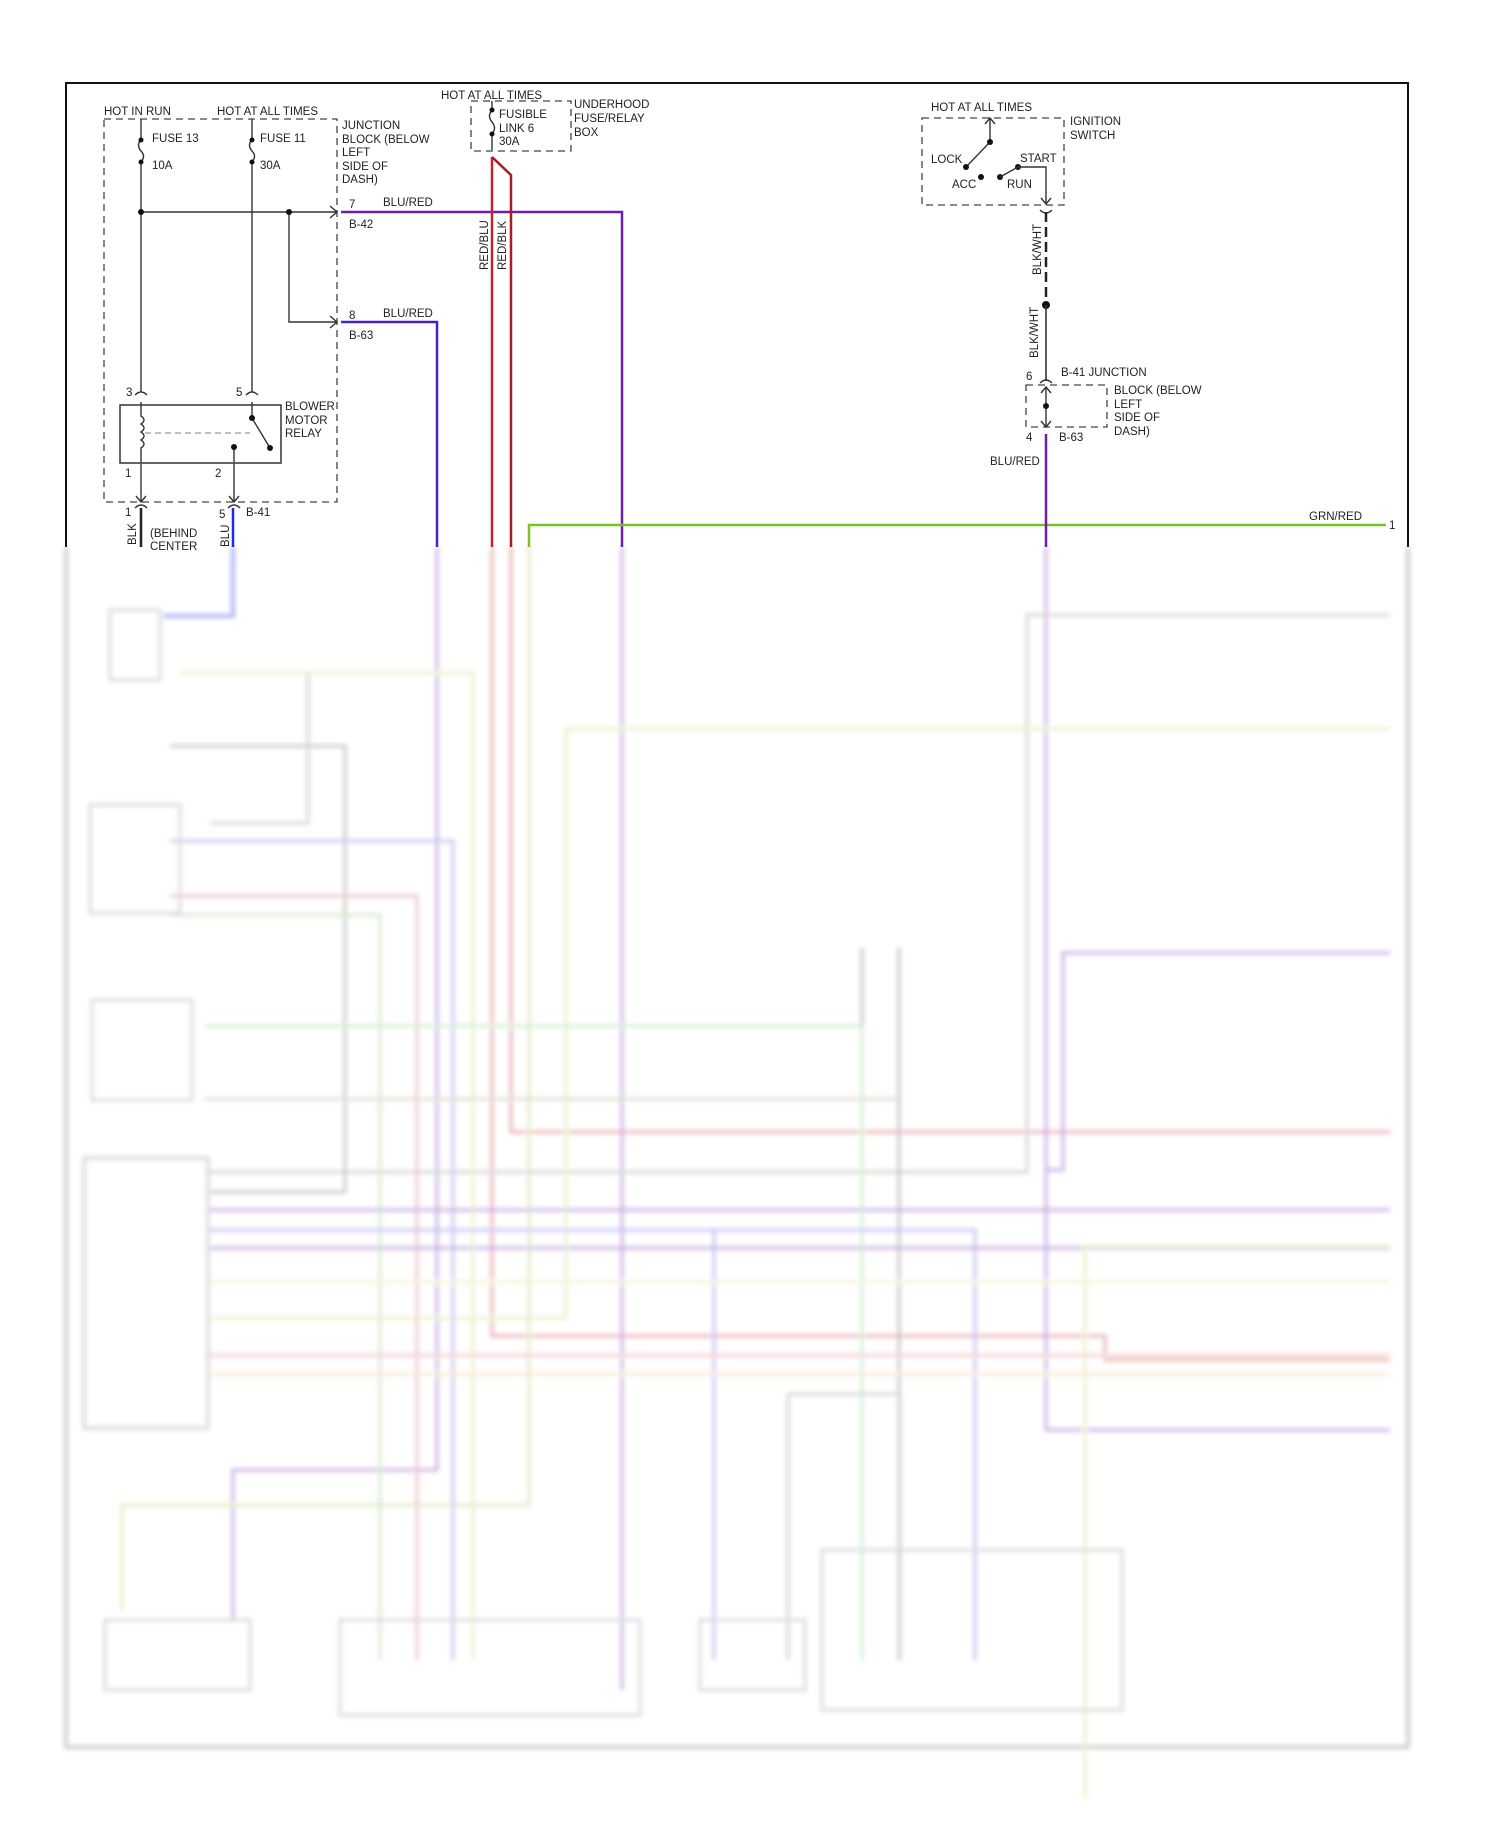 The width and height of the screenshot is (1500, 1828). Describe the element at coordinates (503, 245) in the screenshot. I see `wire-label-red-blk: RED/BLK` at that location.